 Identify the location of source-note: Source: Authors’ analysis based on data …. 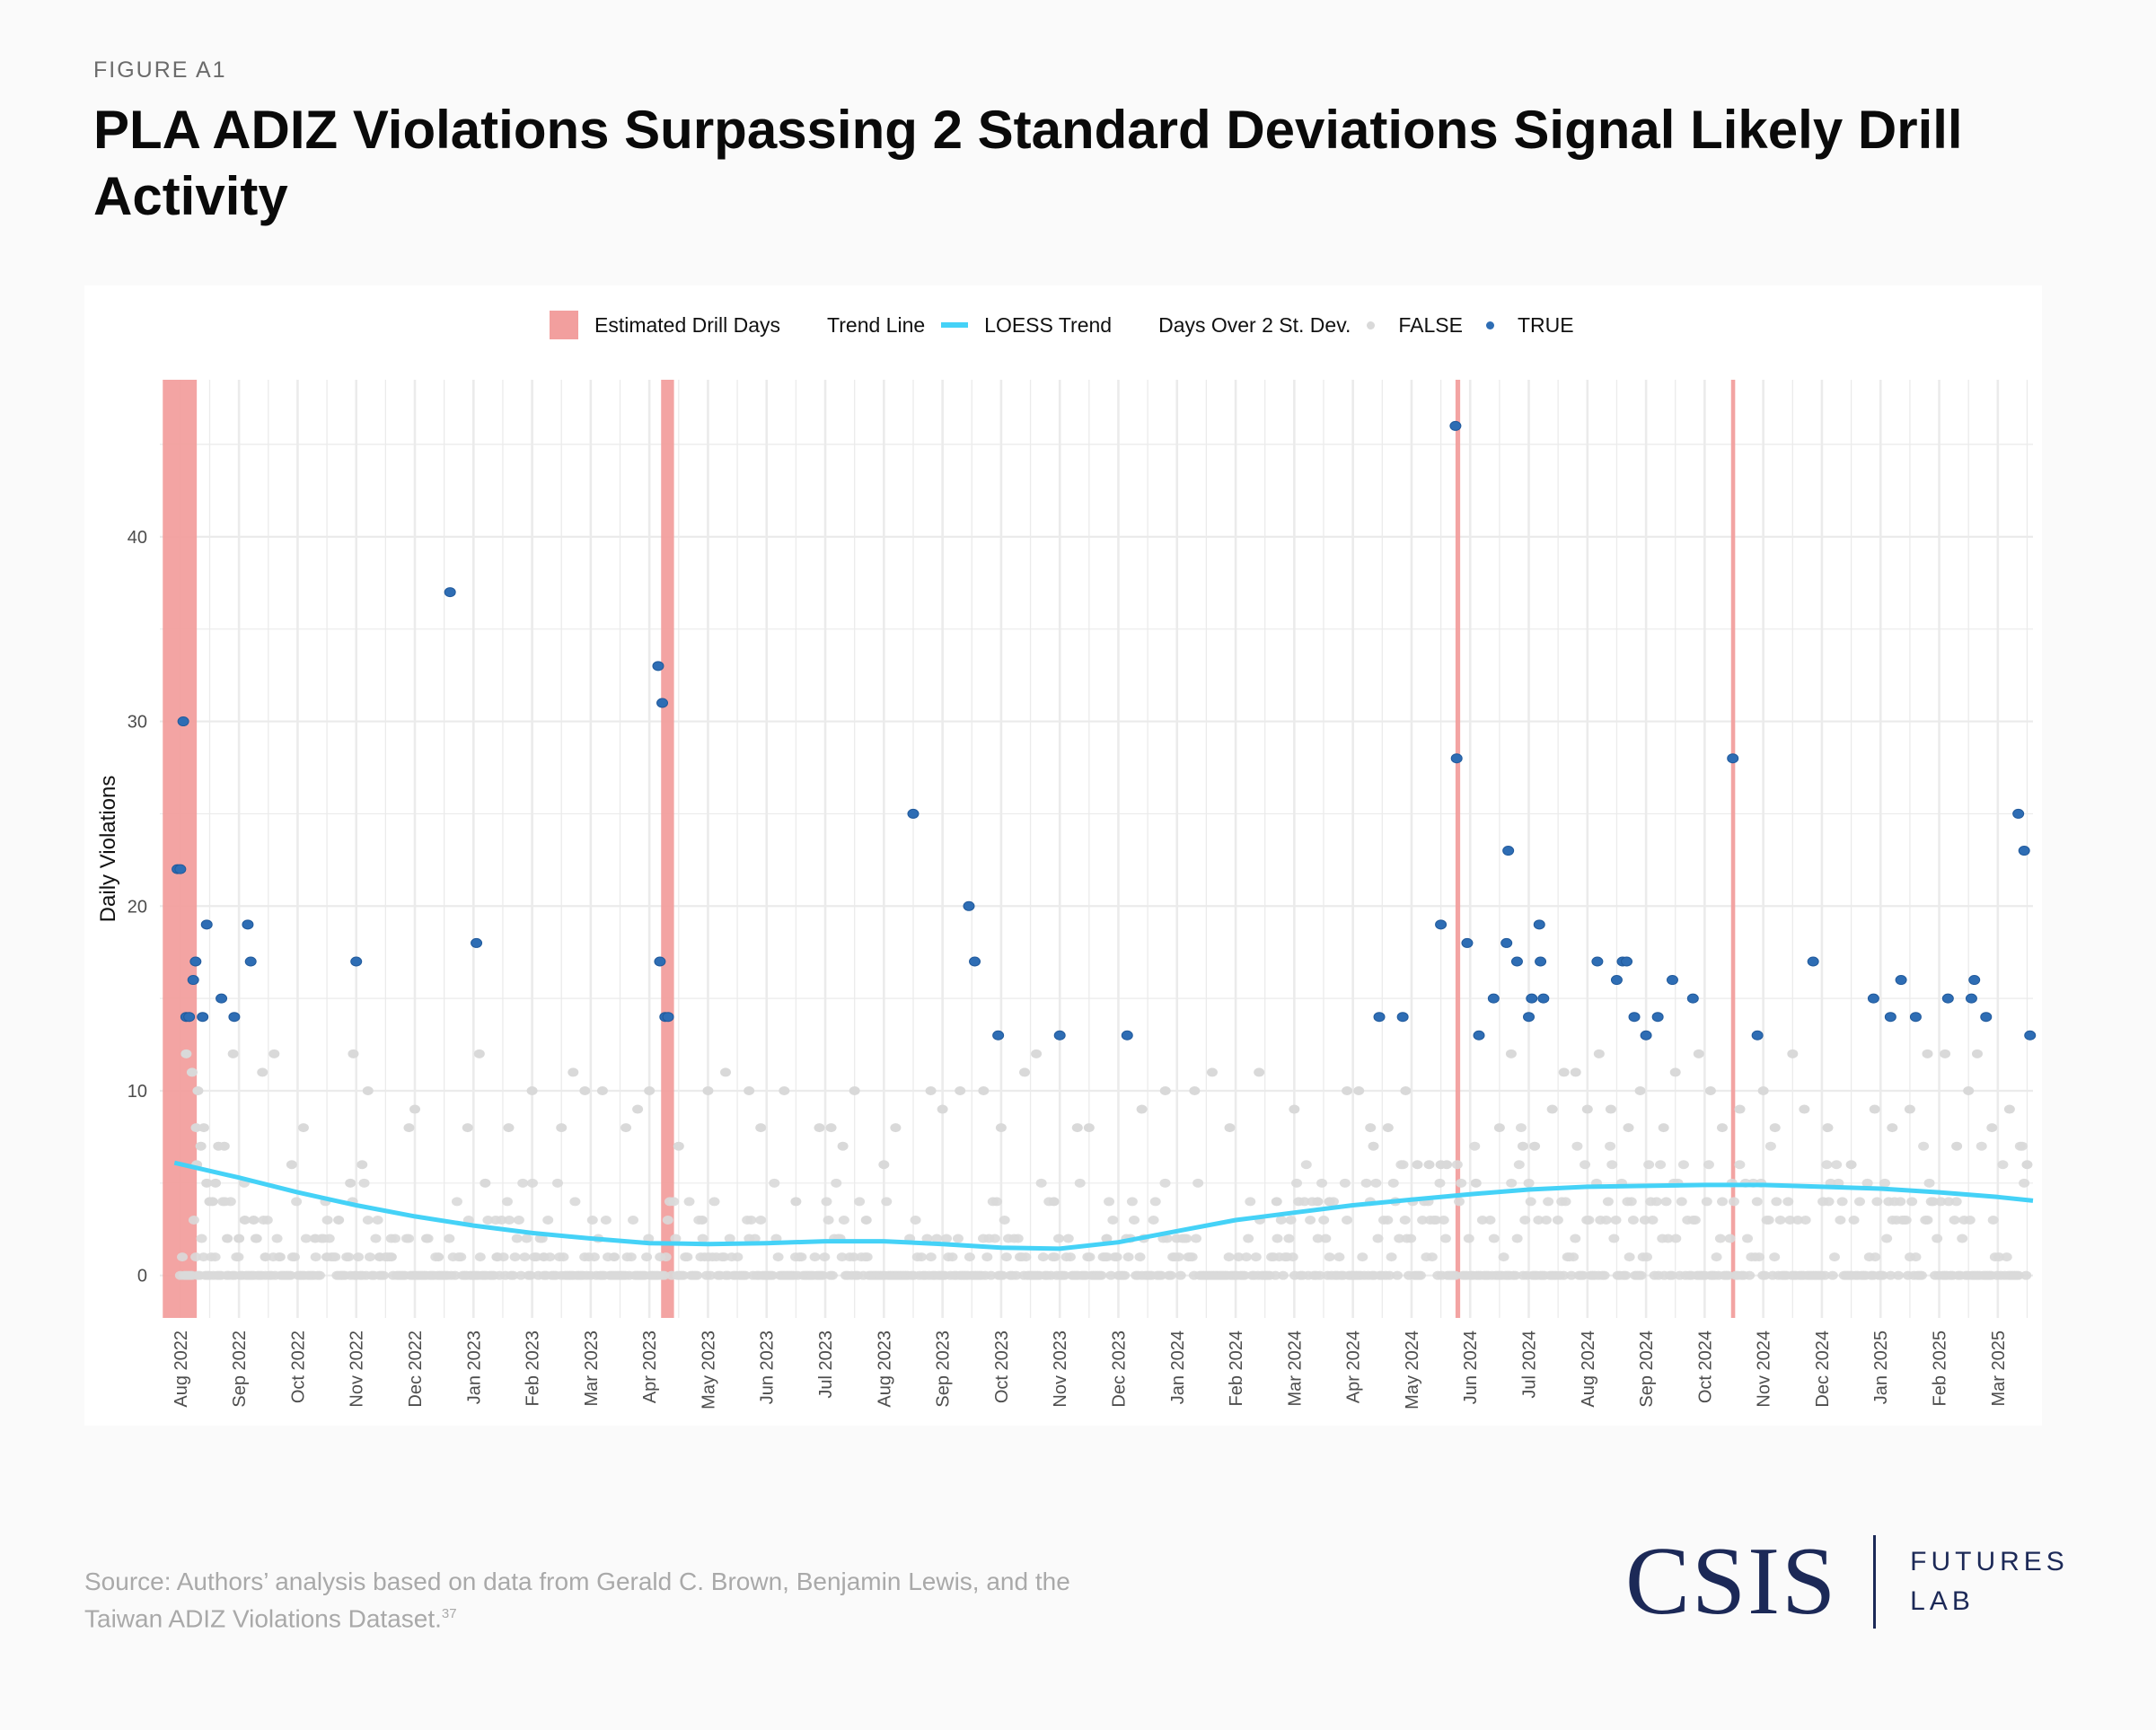
(578, 1601).